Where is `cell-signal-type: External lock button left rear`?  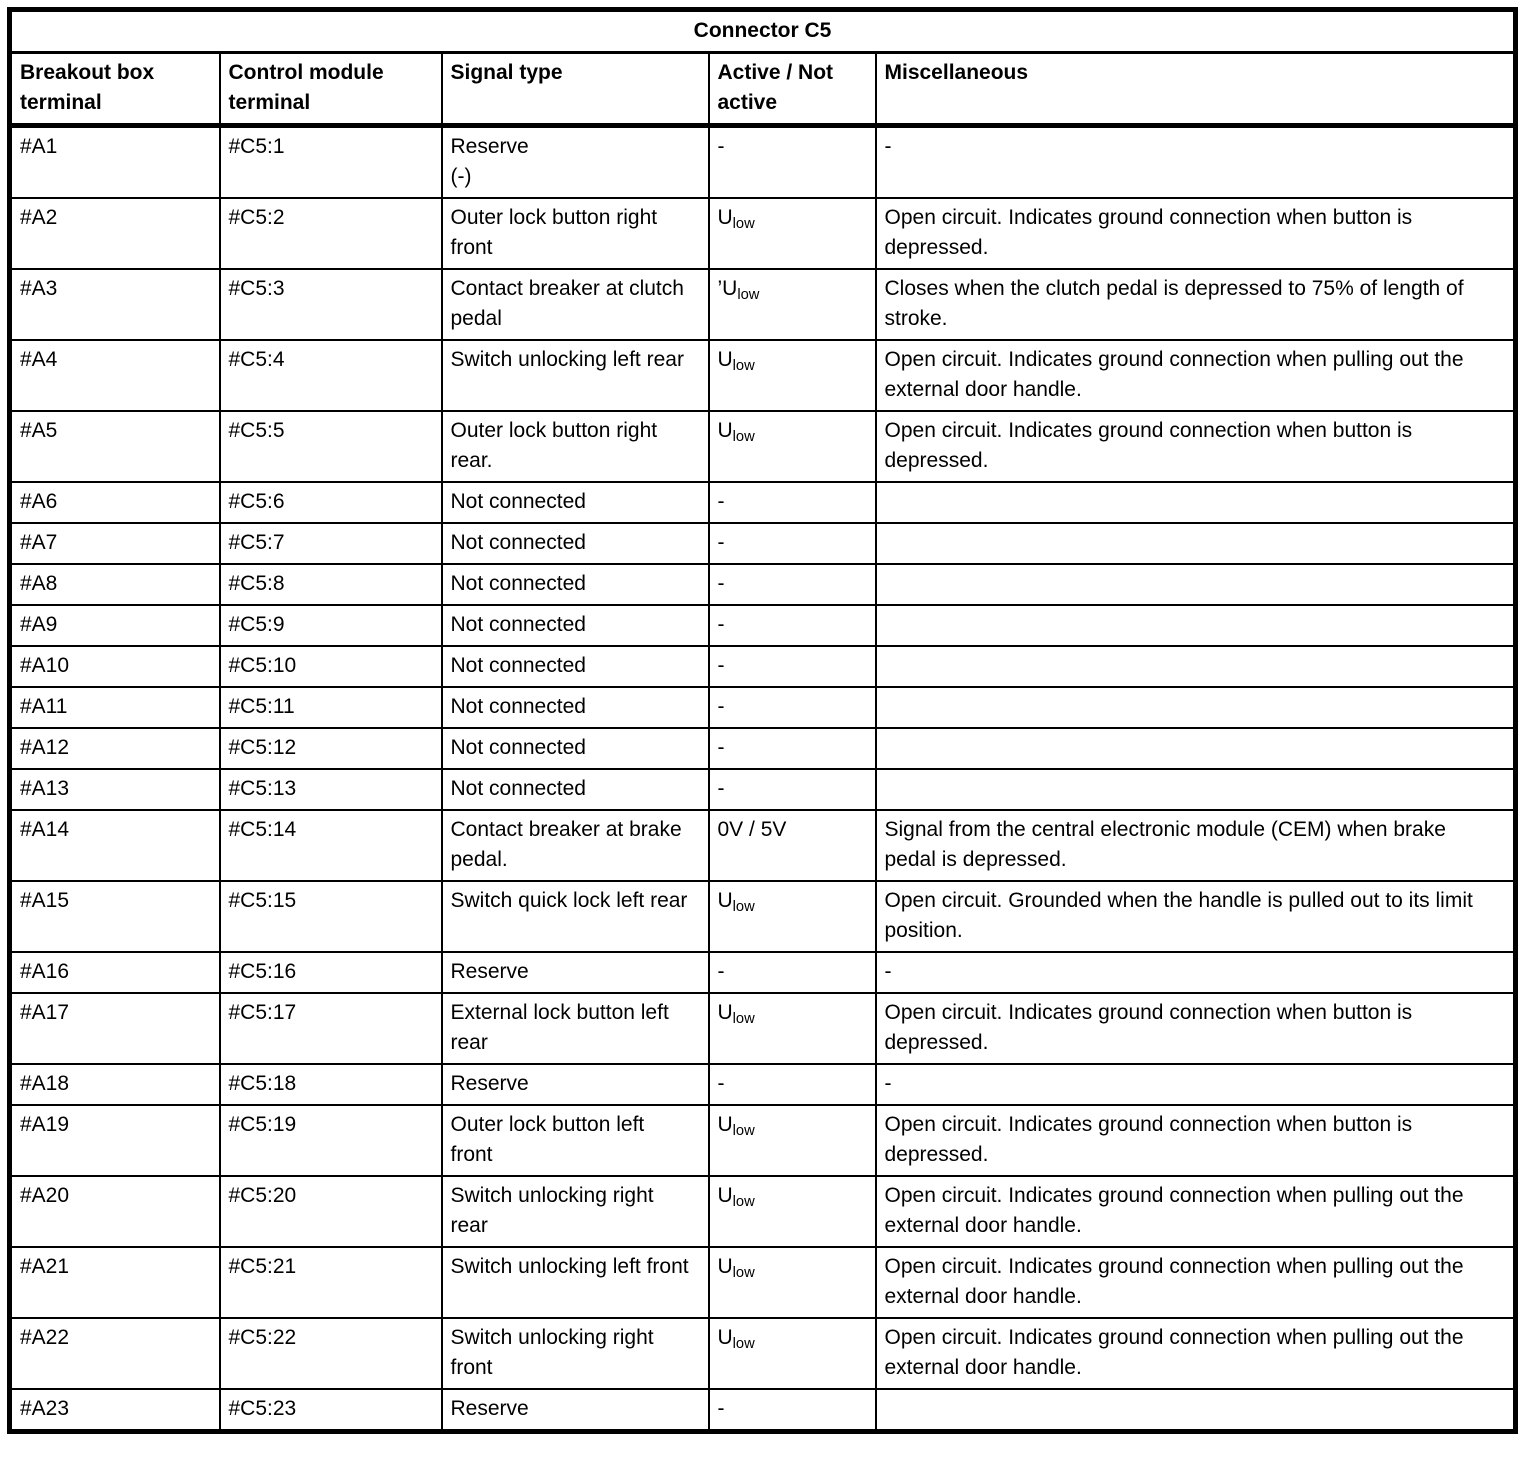
cell-signal-type: External lock button left rear is located at coordinates (575, 1028).